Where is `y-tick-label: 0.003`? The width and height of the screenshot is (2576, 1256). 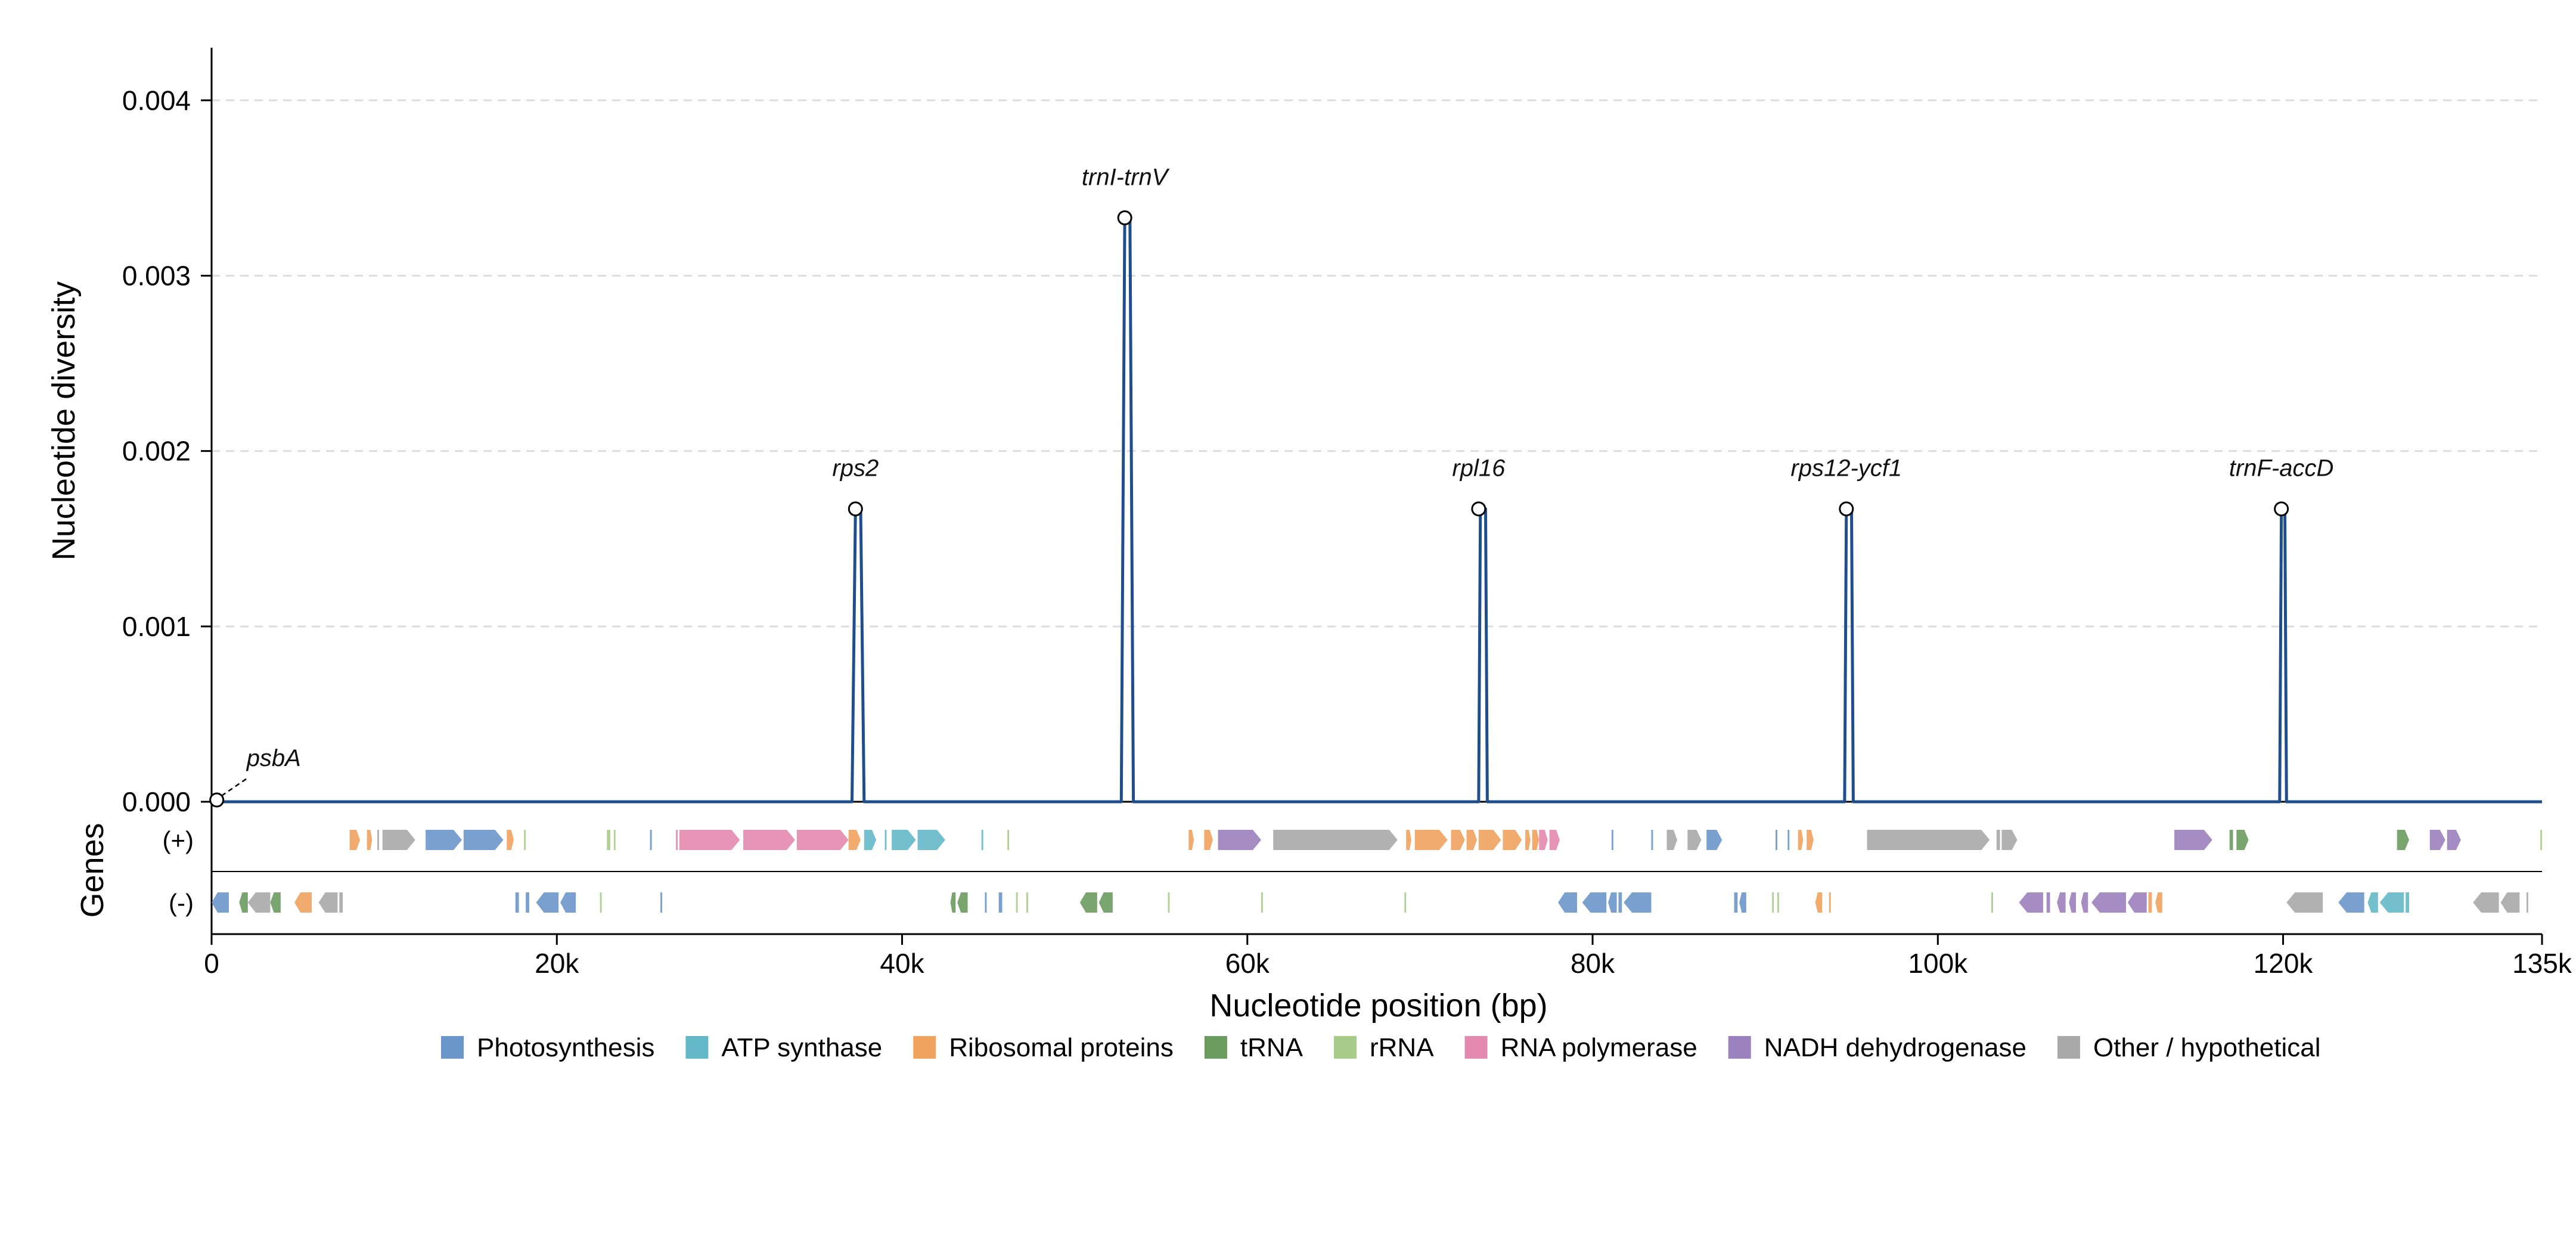 y-tick-label: 0.003 is located at coordinates (157, 275).